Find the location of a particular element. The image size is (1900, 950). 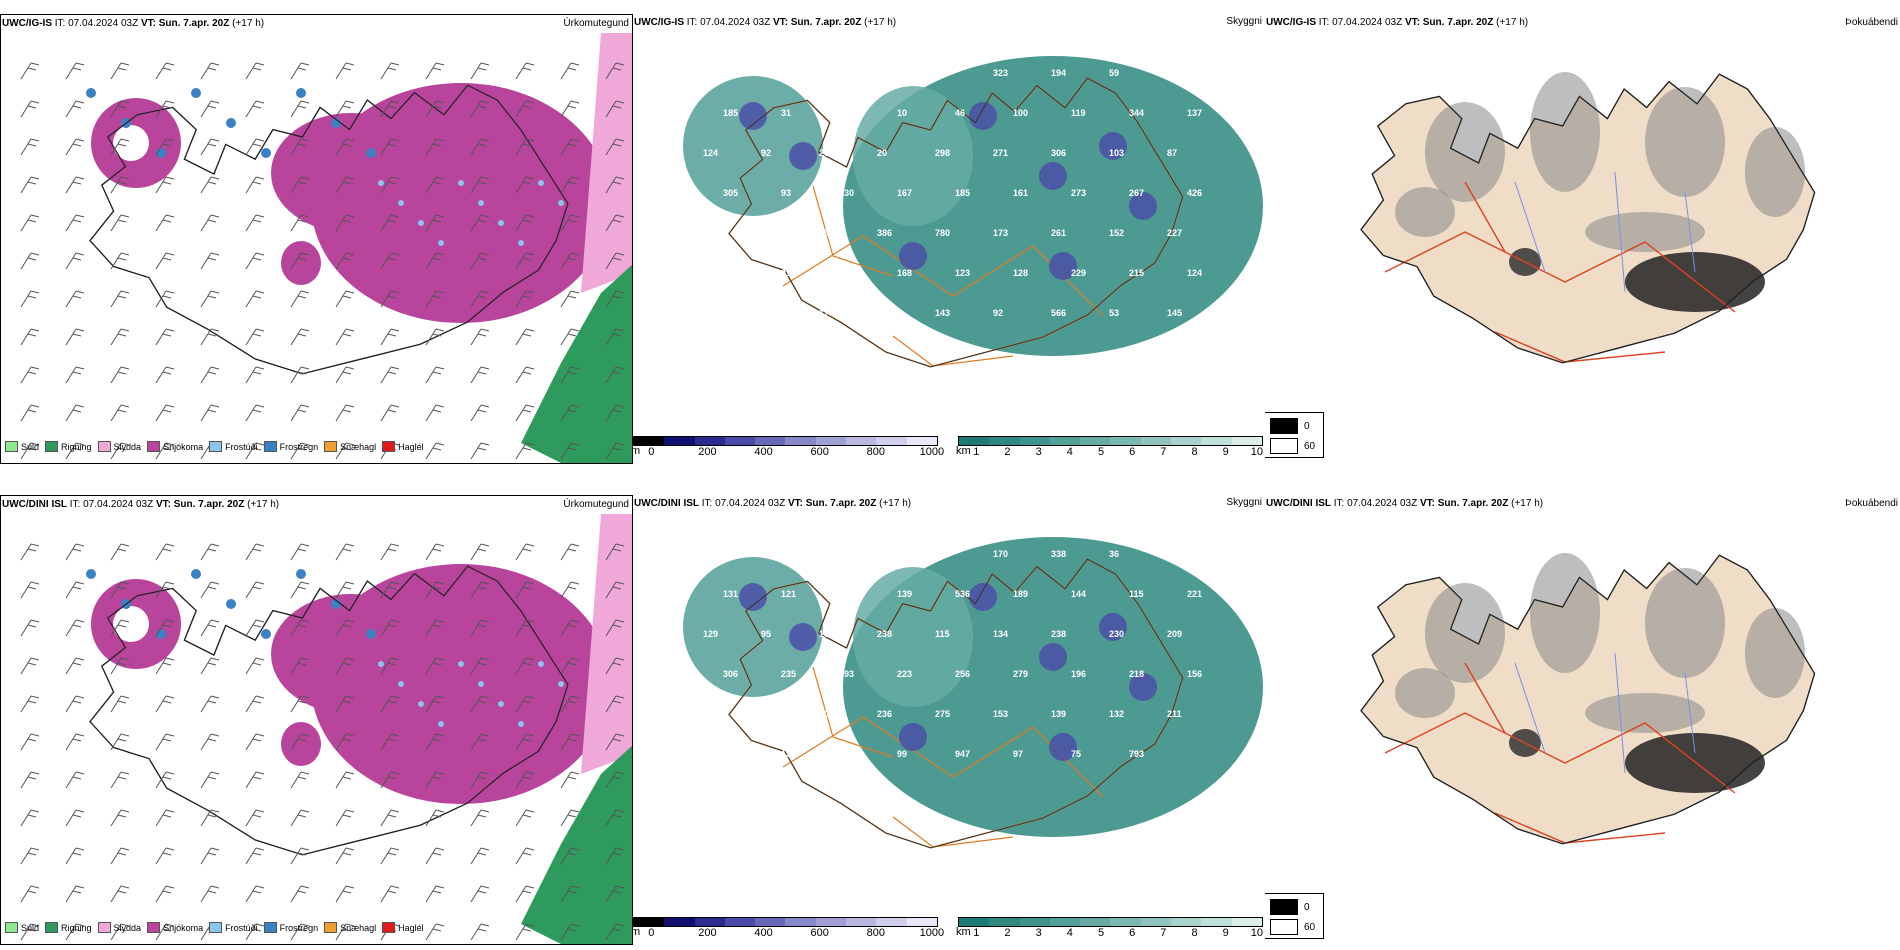

cloud-base-label: 235 is located at coordinates (788, 674).